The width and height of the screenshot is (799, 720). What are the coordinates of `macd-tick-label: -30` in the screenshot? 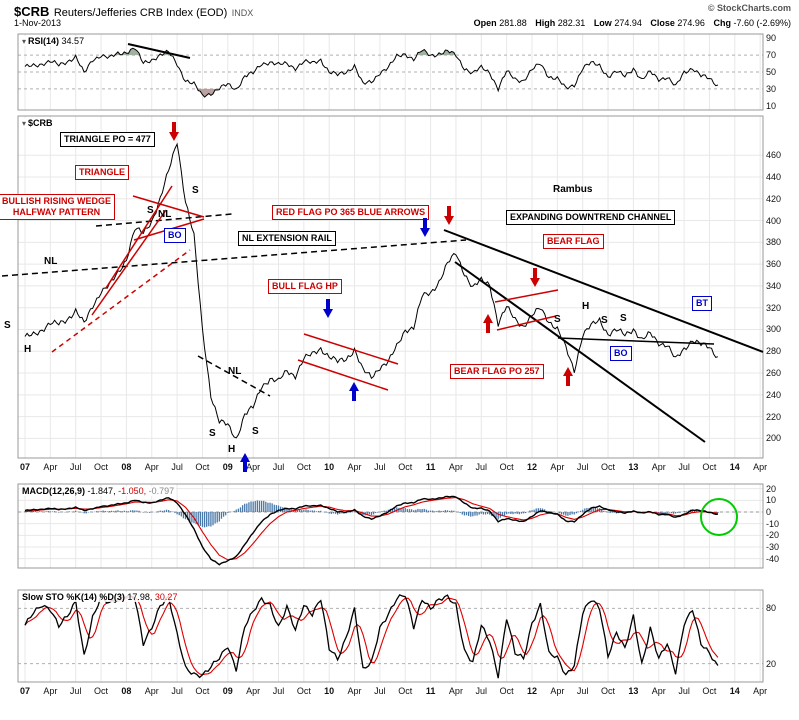 It's located at (773, 547).